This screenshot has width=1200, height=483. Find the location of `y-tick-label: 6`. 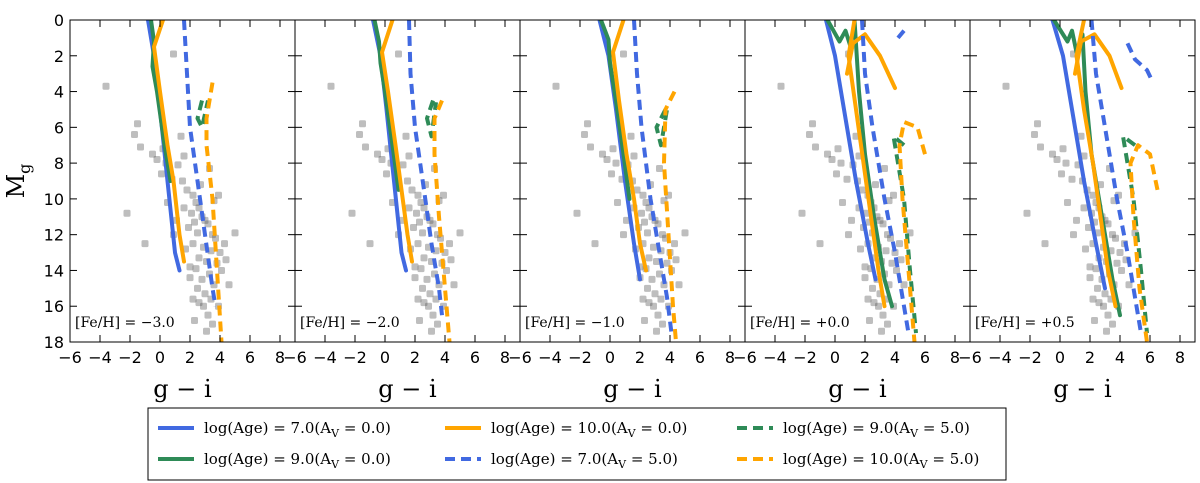

y-tick-label: 6 is located at coordinates (59, 127).